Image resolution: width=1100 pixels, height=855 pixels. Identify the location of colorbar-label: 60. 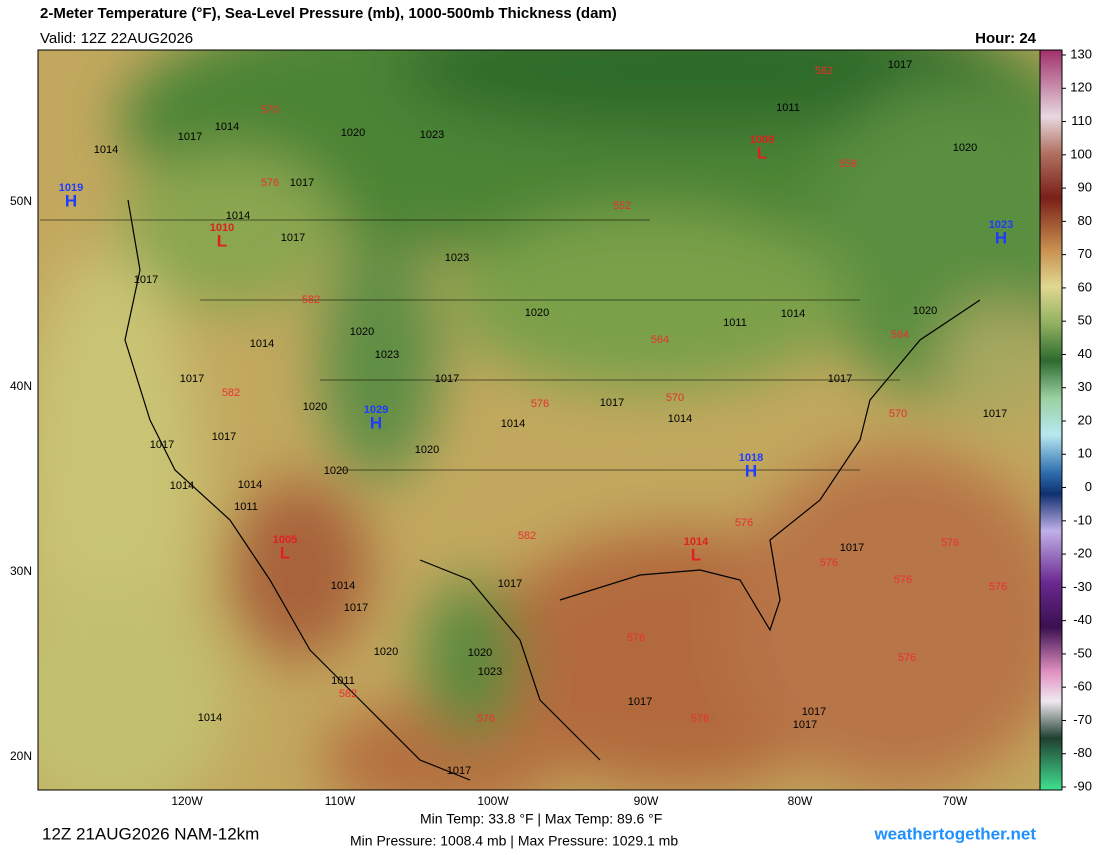
(1085, 286).